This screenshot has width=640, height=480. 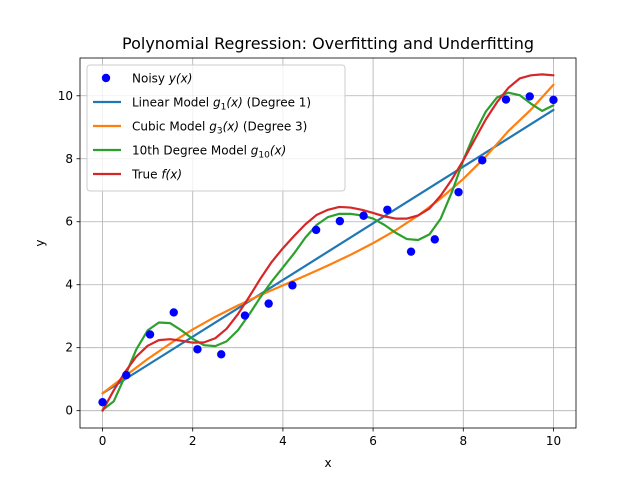 I want to click on x-tick-label: 10, so click(x=553, y=441).